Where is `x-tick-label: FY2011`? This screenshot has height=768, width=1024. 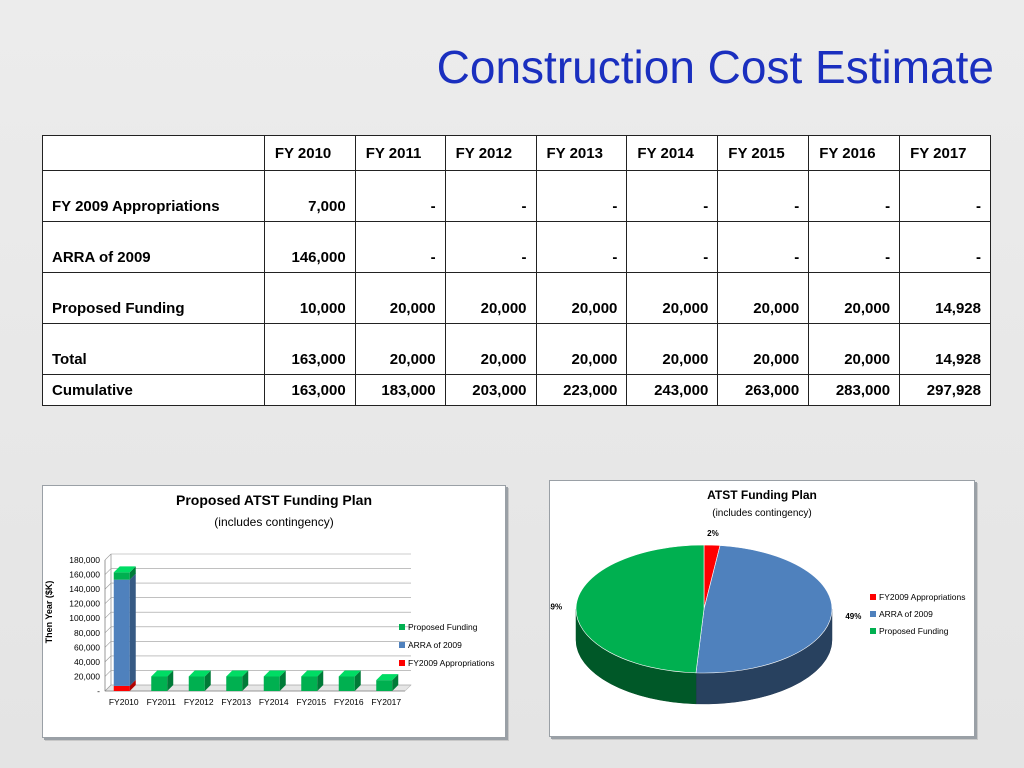
x-tick-label: FY2011 is located at coordinates (161, 702).